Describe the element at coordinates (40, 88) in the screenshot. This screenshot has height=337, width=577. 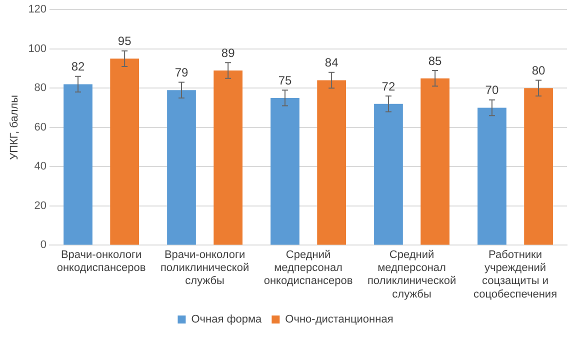
I see `y-tick-label: 80` at that location.